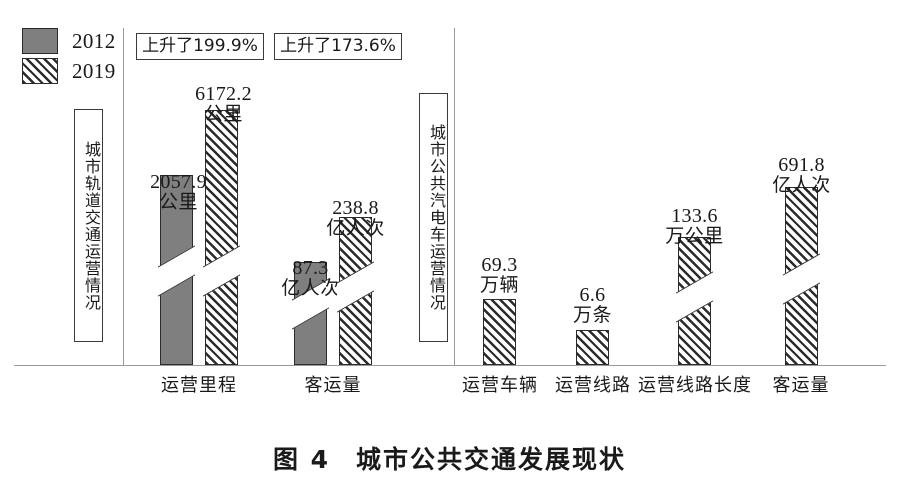  I want to click on bar-bus-lines-2019-slot, so click(592, 347).